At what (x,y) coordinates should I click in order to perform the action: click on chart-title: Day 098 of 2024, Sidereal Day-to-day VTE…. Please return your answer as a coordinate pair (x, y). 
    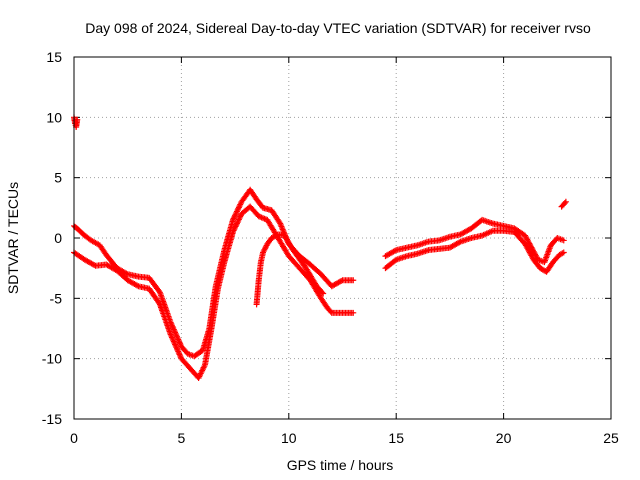
    Looking at the image, I should click on (338, 28).